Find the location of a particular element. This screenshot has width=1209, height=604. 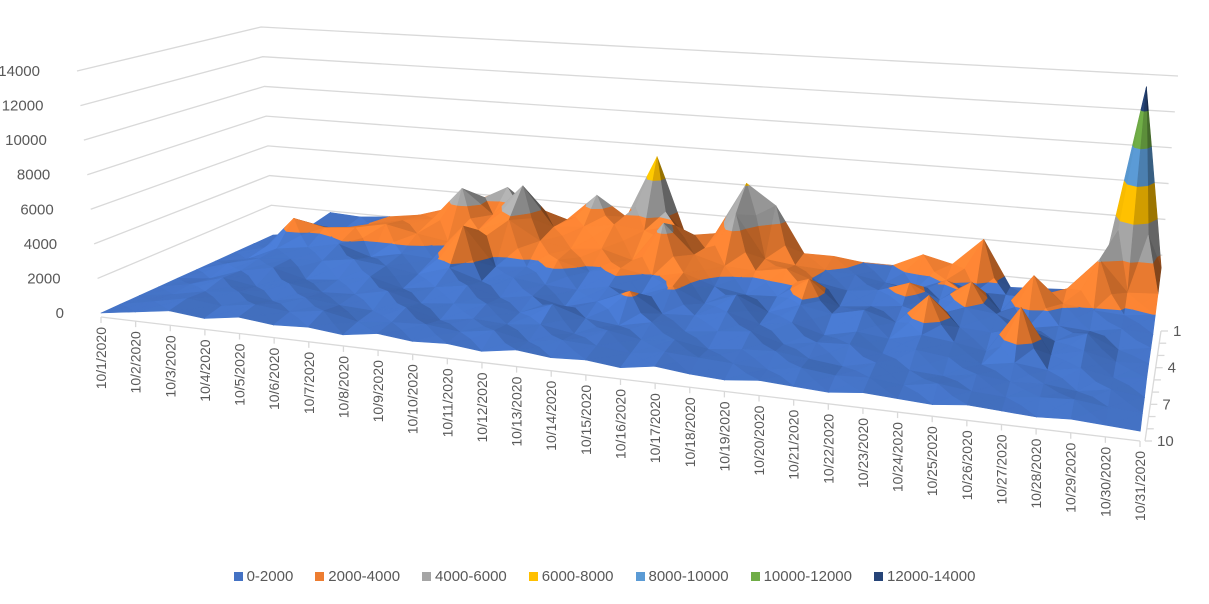

x-tick-label: 10/18/2020 is located at coordinates (690, 432).